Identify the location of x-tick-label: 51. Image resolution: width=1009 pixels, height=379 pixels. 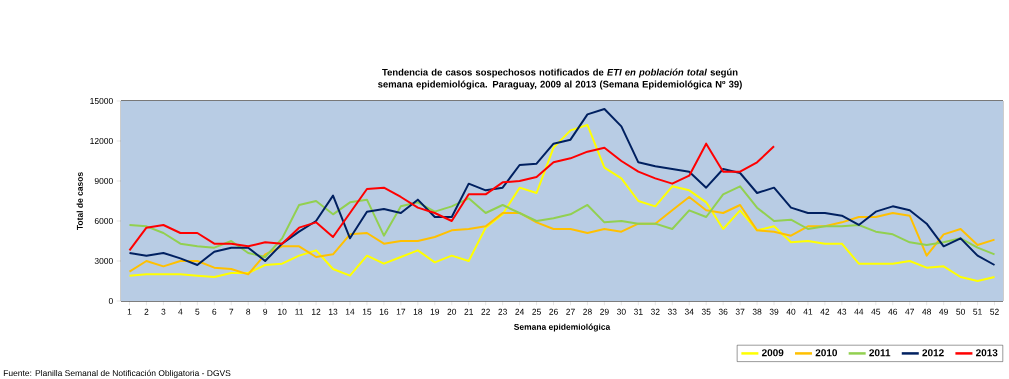
(977, 311).